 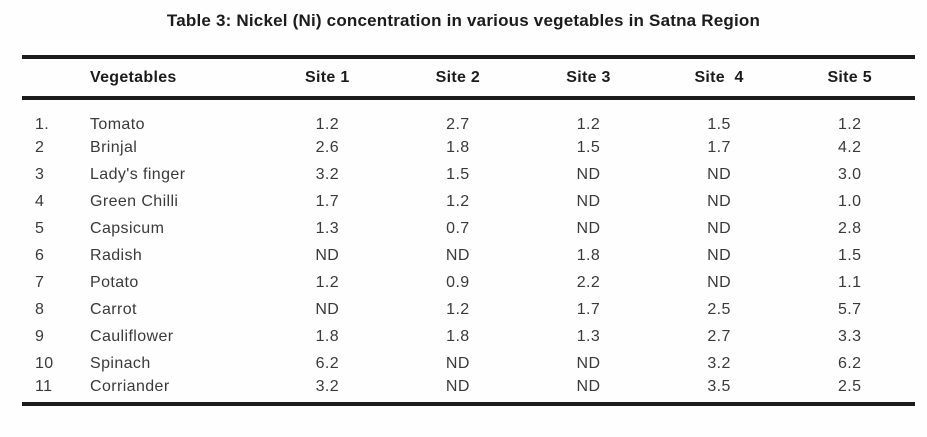 What do you see at coordinates (849, 174) in the screenshot?
I see `value-cell: 3.0` at bounding box center [849, 174].